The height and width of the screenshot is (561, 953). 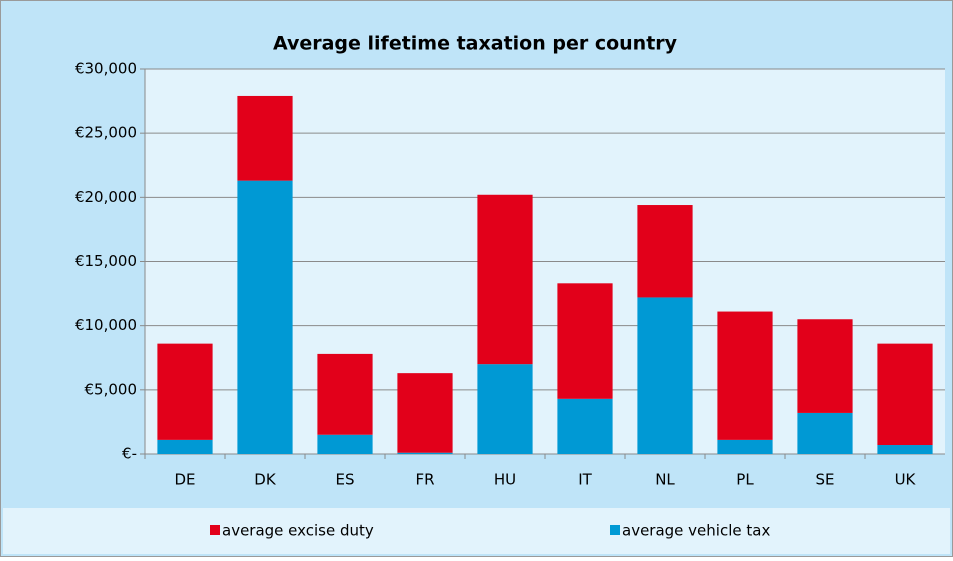 I want to click on x-tick-label: IT, so click(x=585, y=480).